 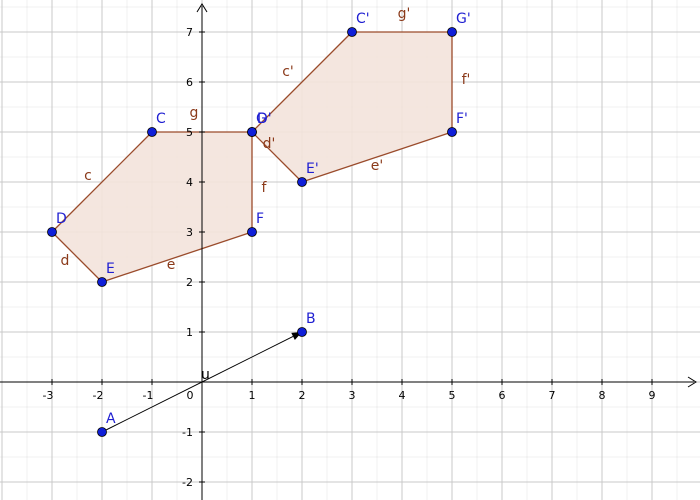 What do you see at coordinates (61, 219) in the screenshot?
I see `point-label: D` at bounding box center [61, 219].